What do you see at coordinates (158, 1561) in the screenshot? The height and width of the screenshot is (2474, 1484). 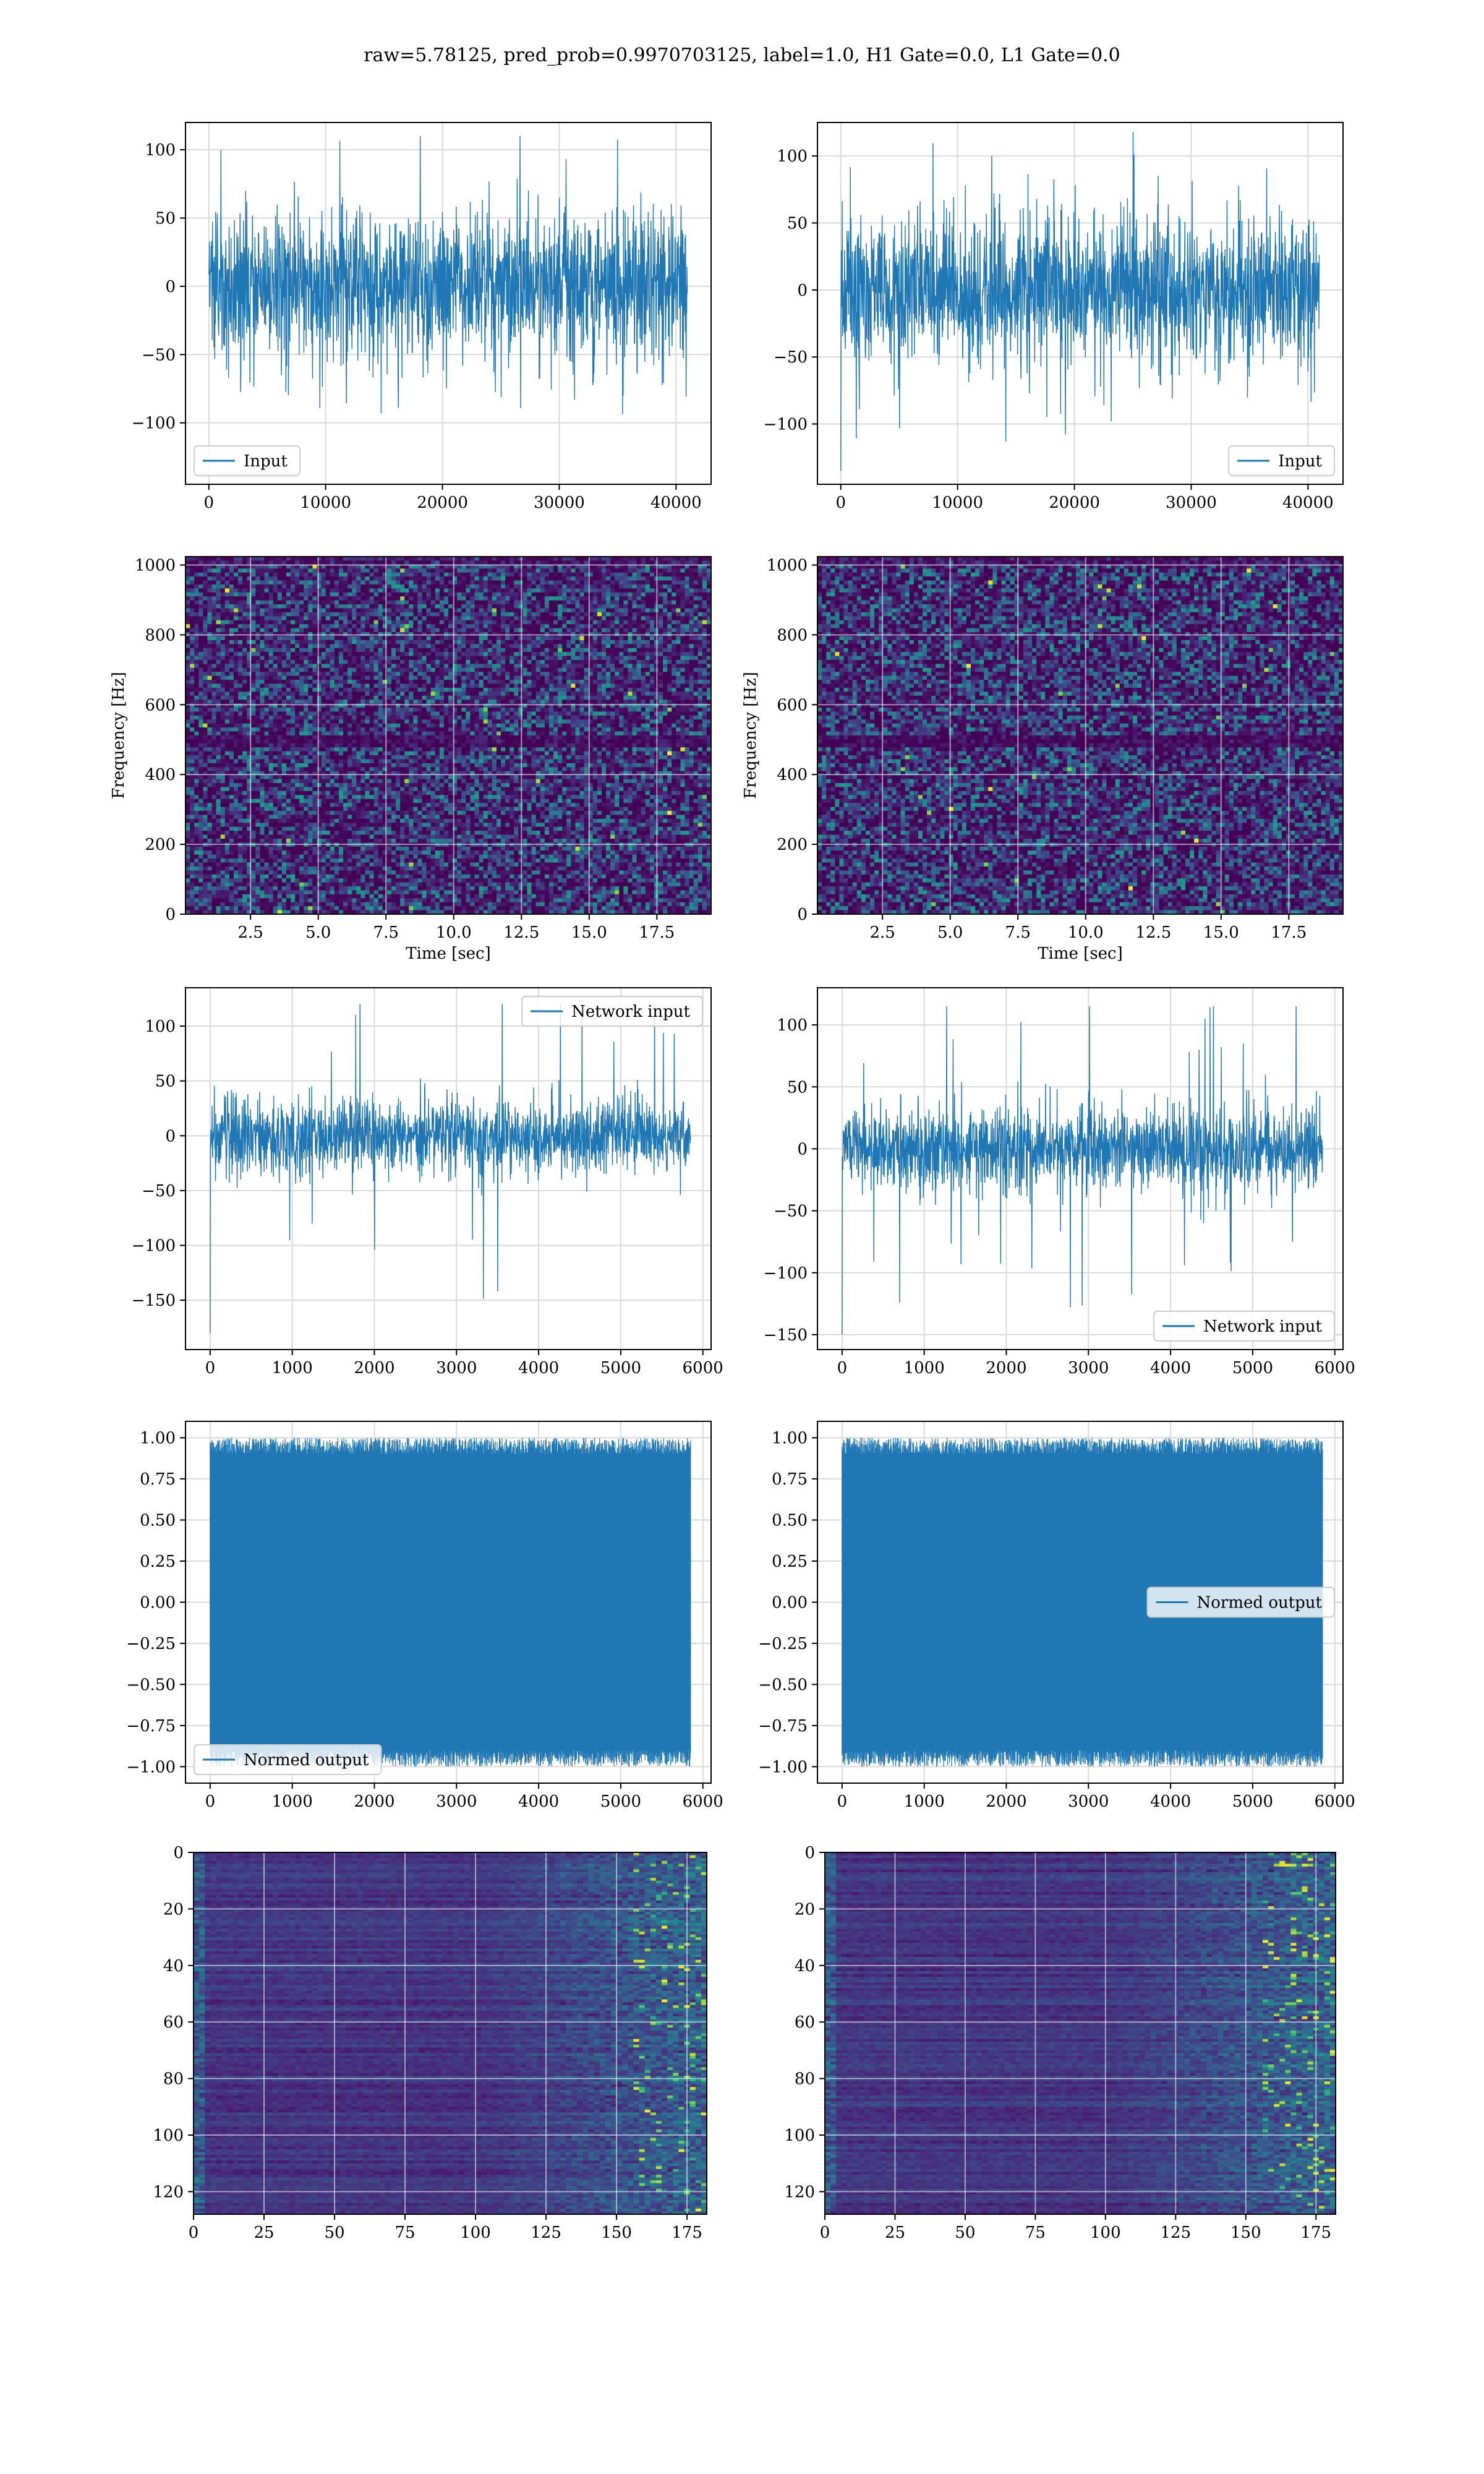 I see `y-tick-label: 0.25` at bounding box center [158, 1561].